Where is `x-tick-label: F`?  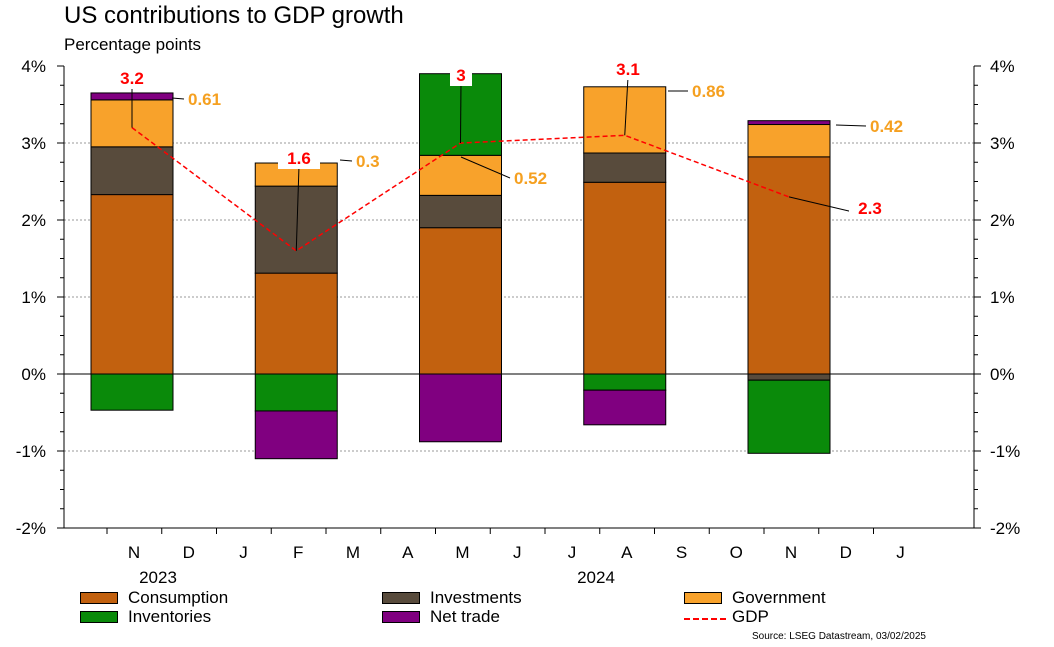 x-tick-label: F is located at coordinates (298, 552).